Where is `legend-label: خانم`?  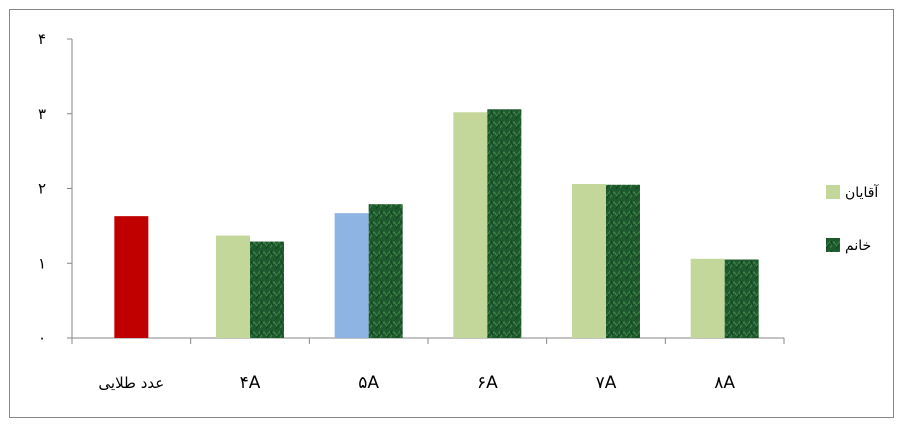
legend-label: خانم is located at coordinates (858, 246).